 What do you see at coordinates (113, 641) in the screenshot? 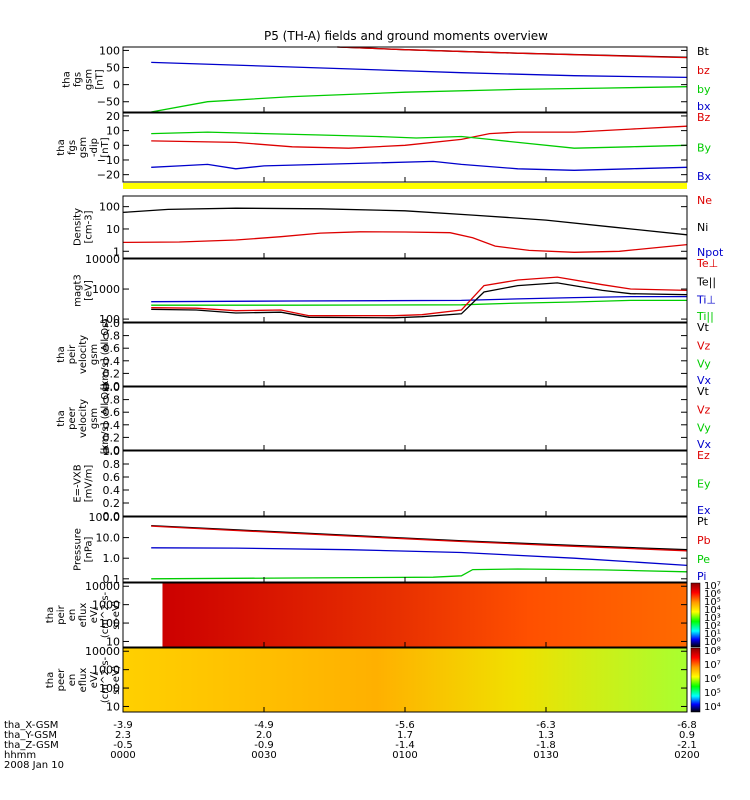
I see `y-tick-label: 10` at bounding box center [113, 641].